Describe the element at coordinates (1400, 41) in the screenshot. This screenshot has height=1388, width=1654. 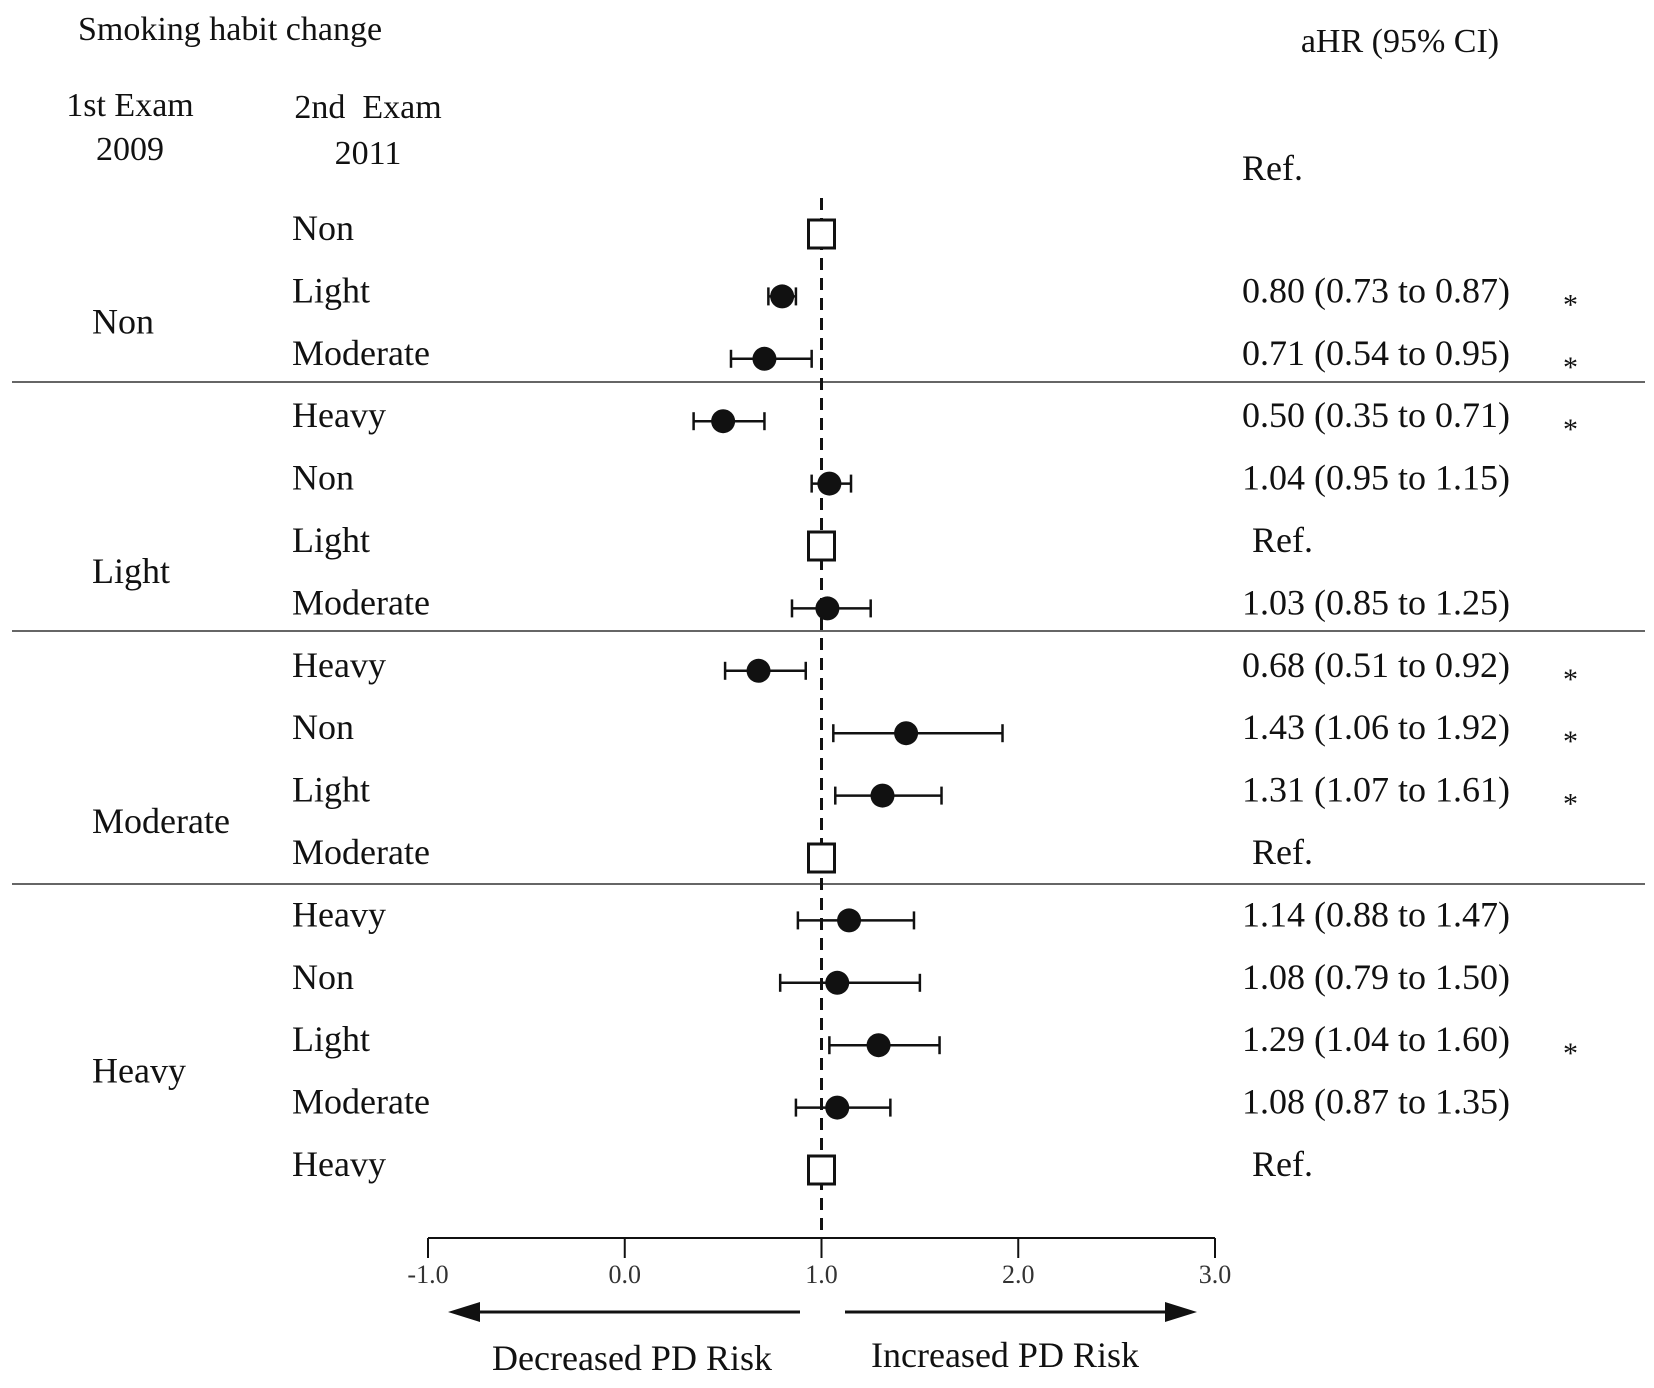
I see `header-estimate: aHR (95% CI)` at that location.